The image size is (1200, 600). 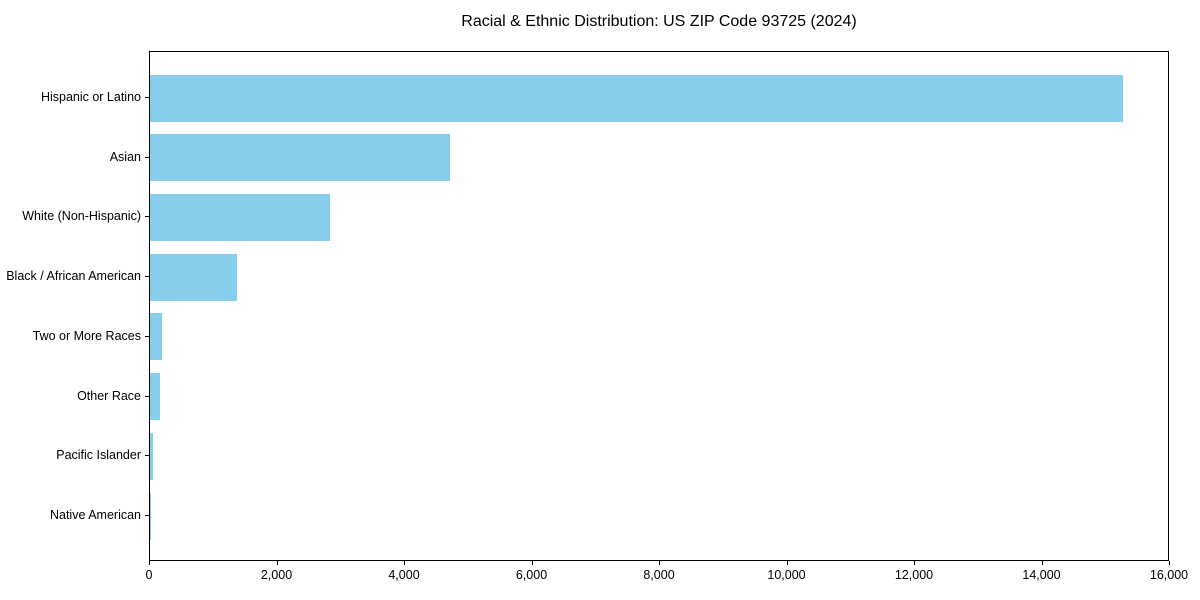 What do you see at coordinates (404, 575) in the screenshot?
I see `x-axis-tick-label: 4,000` at bounding box center [404, 575].